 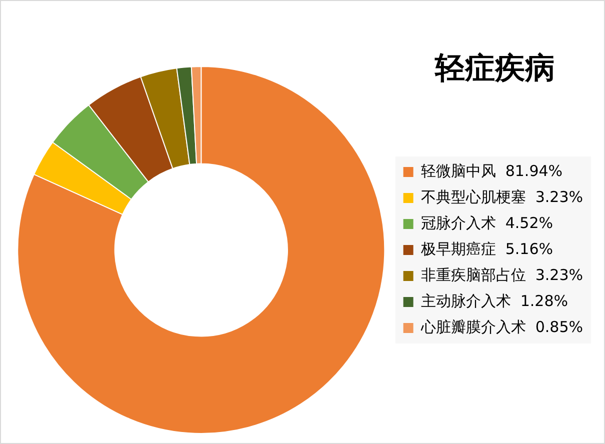 What do you see at coordinates (495, 69) in the screenshot?
I see `chart-title: 轻症疾病` at bounding box center [495, 69].